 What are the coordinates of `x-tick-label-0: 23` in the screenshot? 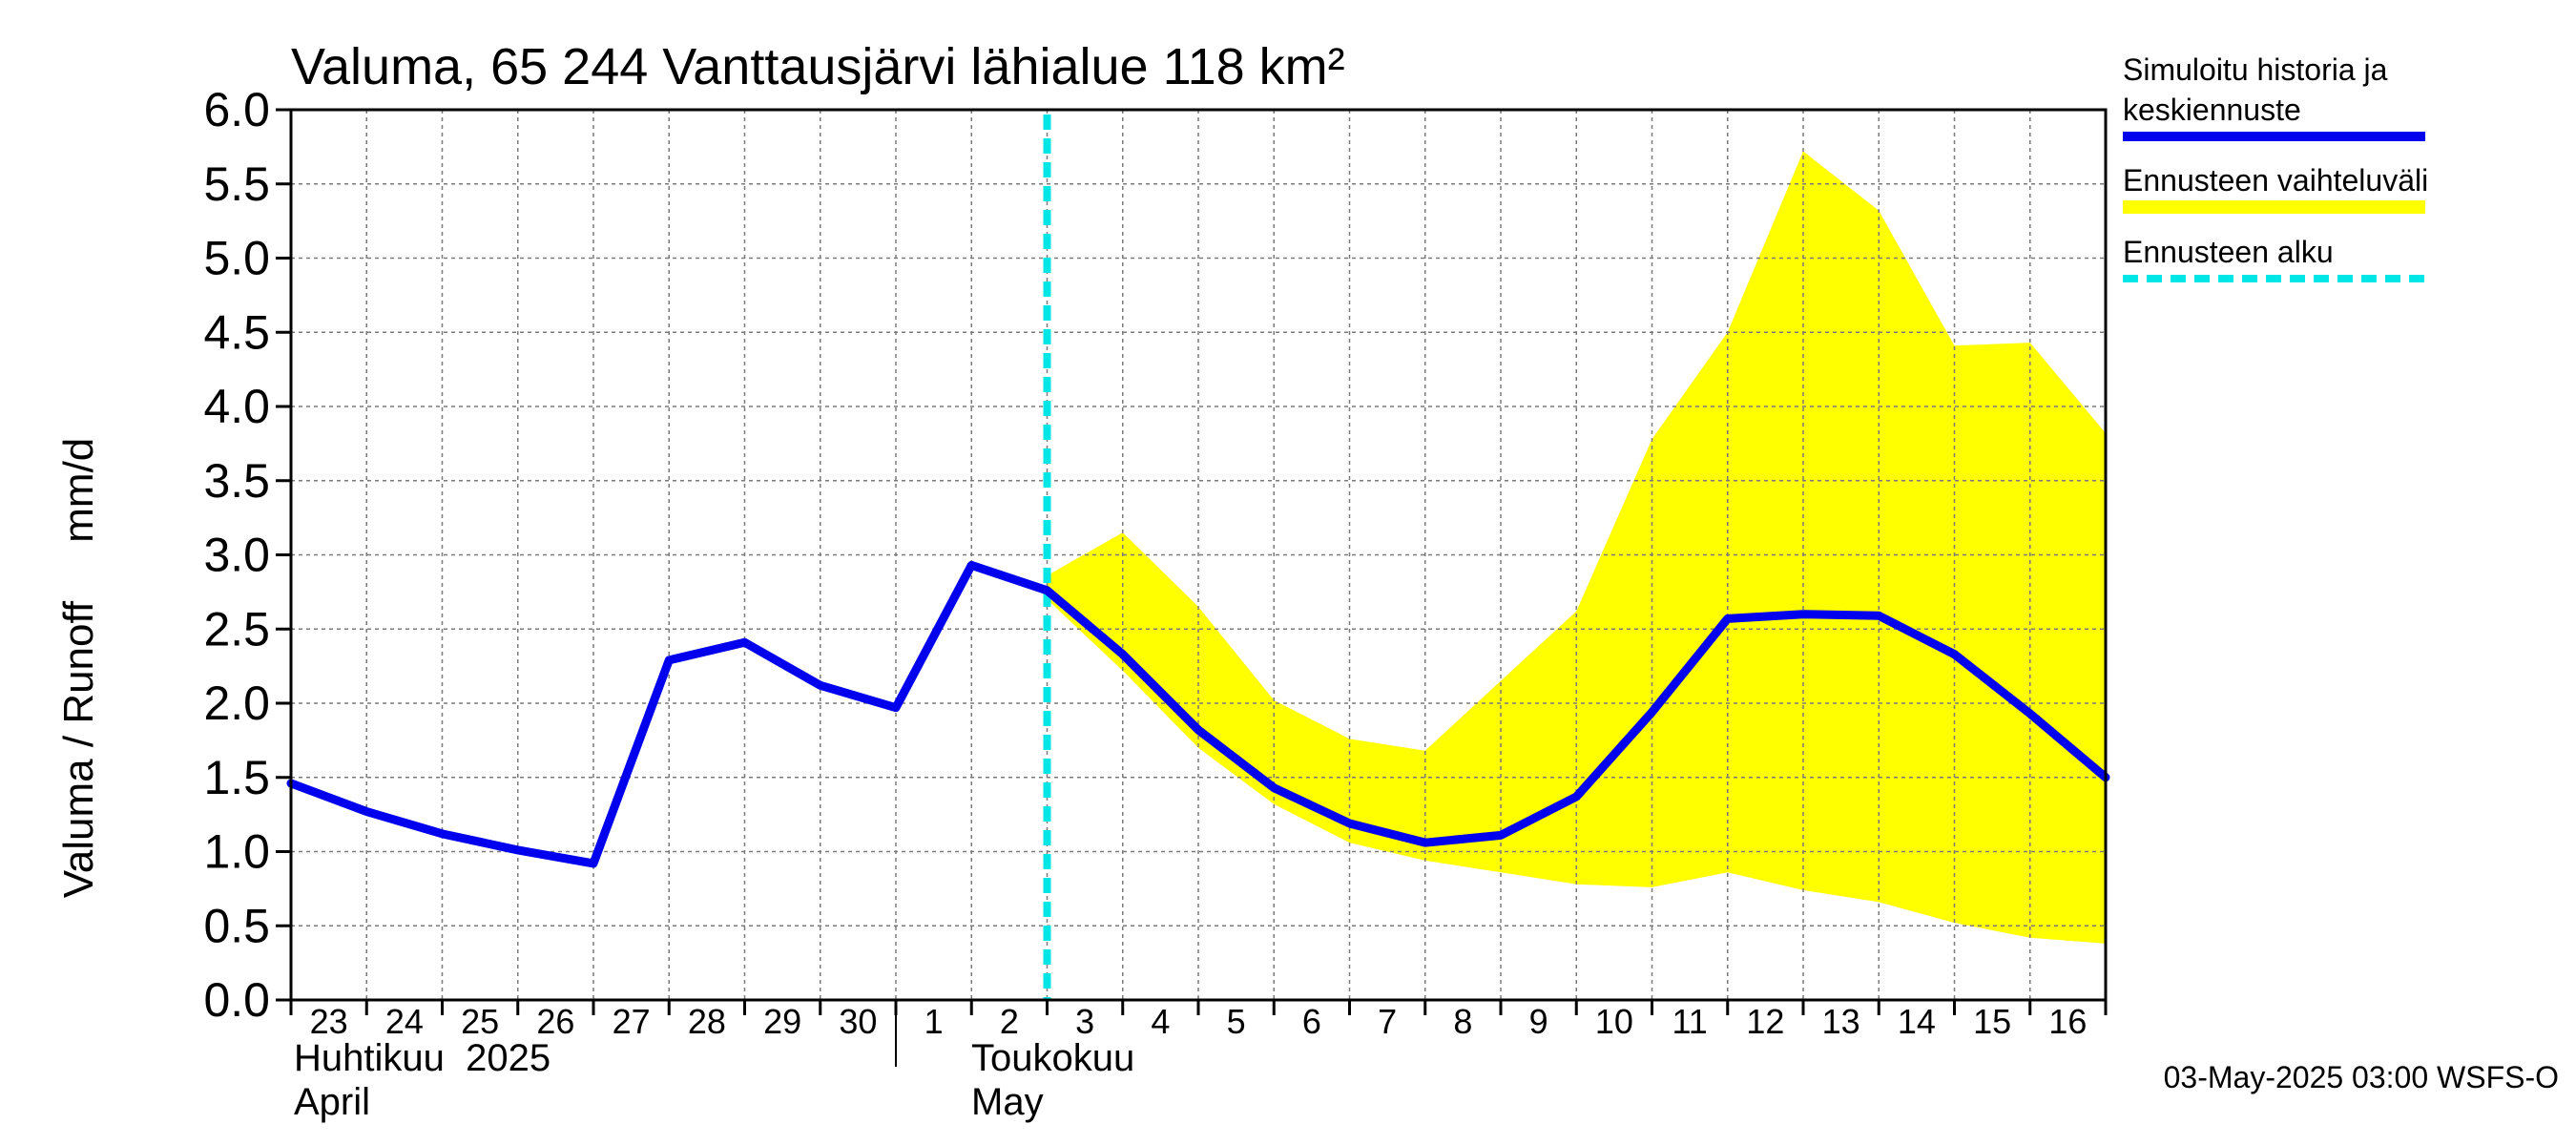 It's located at (329, 1022).